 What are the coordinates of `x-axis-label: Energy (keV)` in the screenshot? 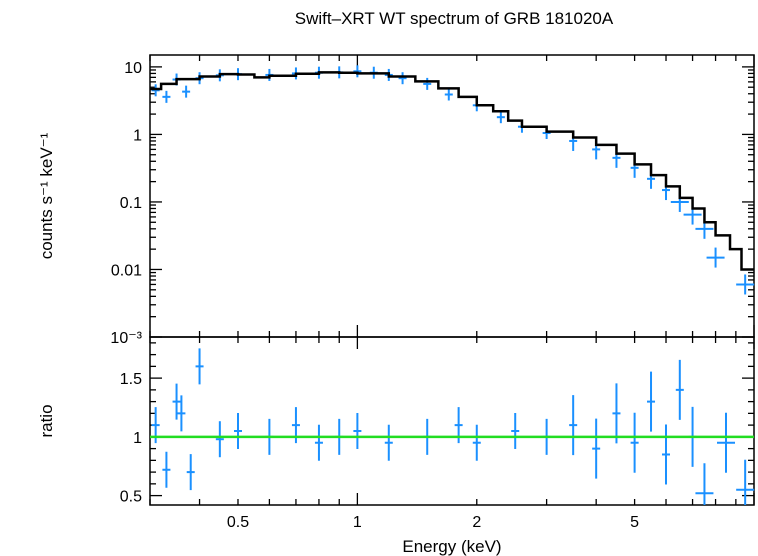 It's located at (451, 546).